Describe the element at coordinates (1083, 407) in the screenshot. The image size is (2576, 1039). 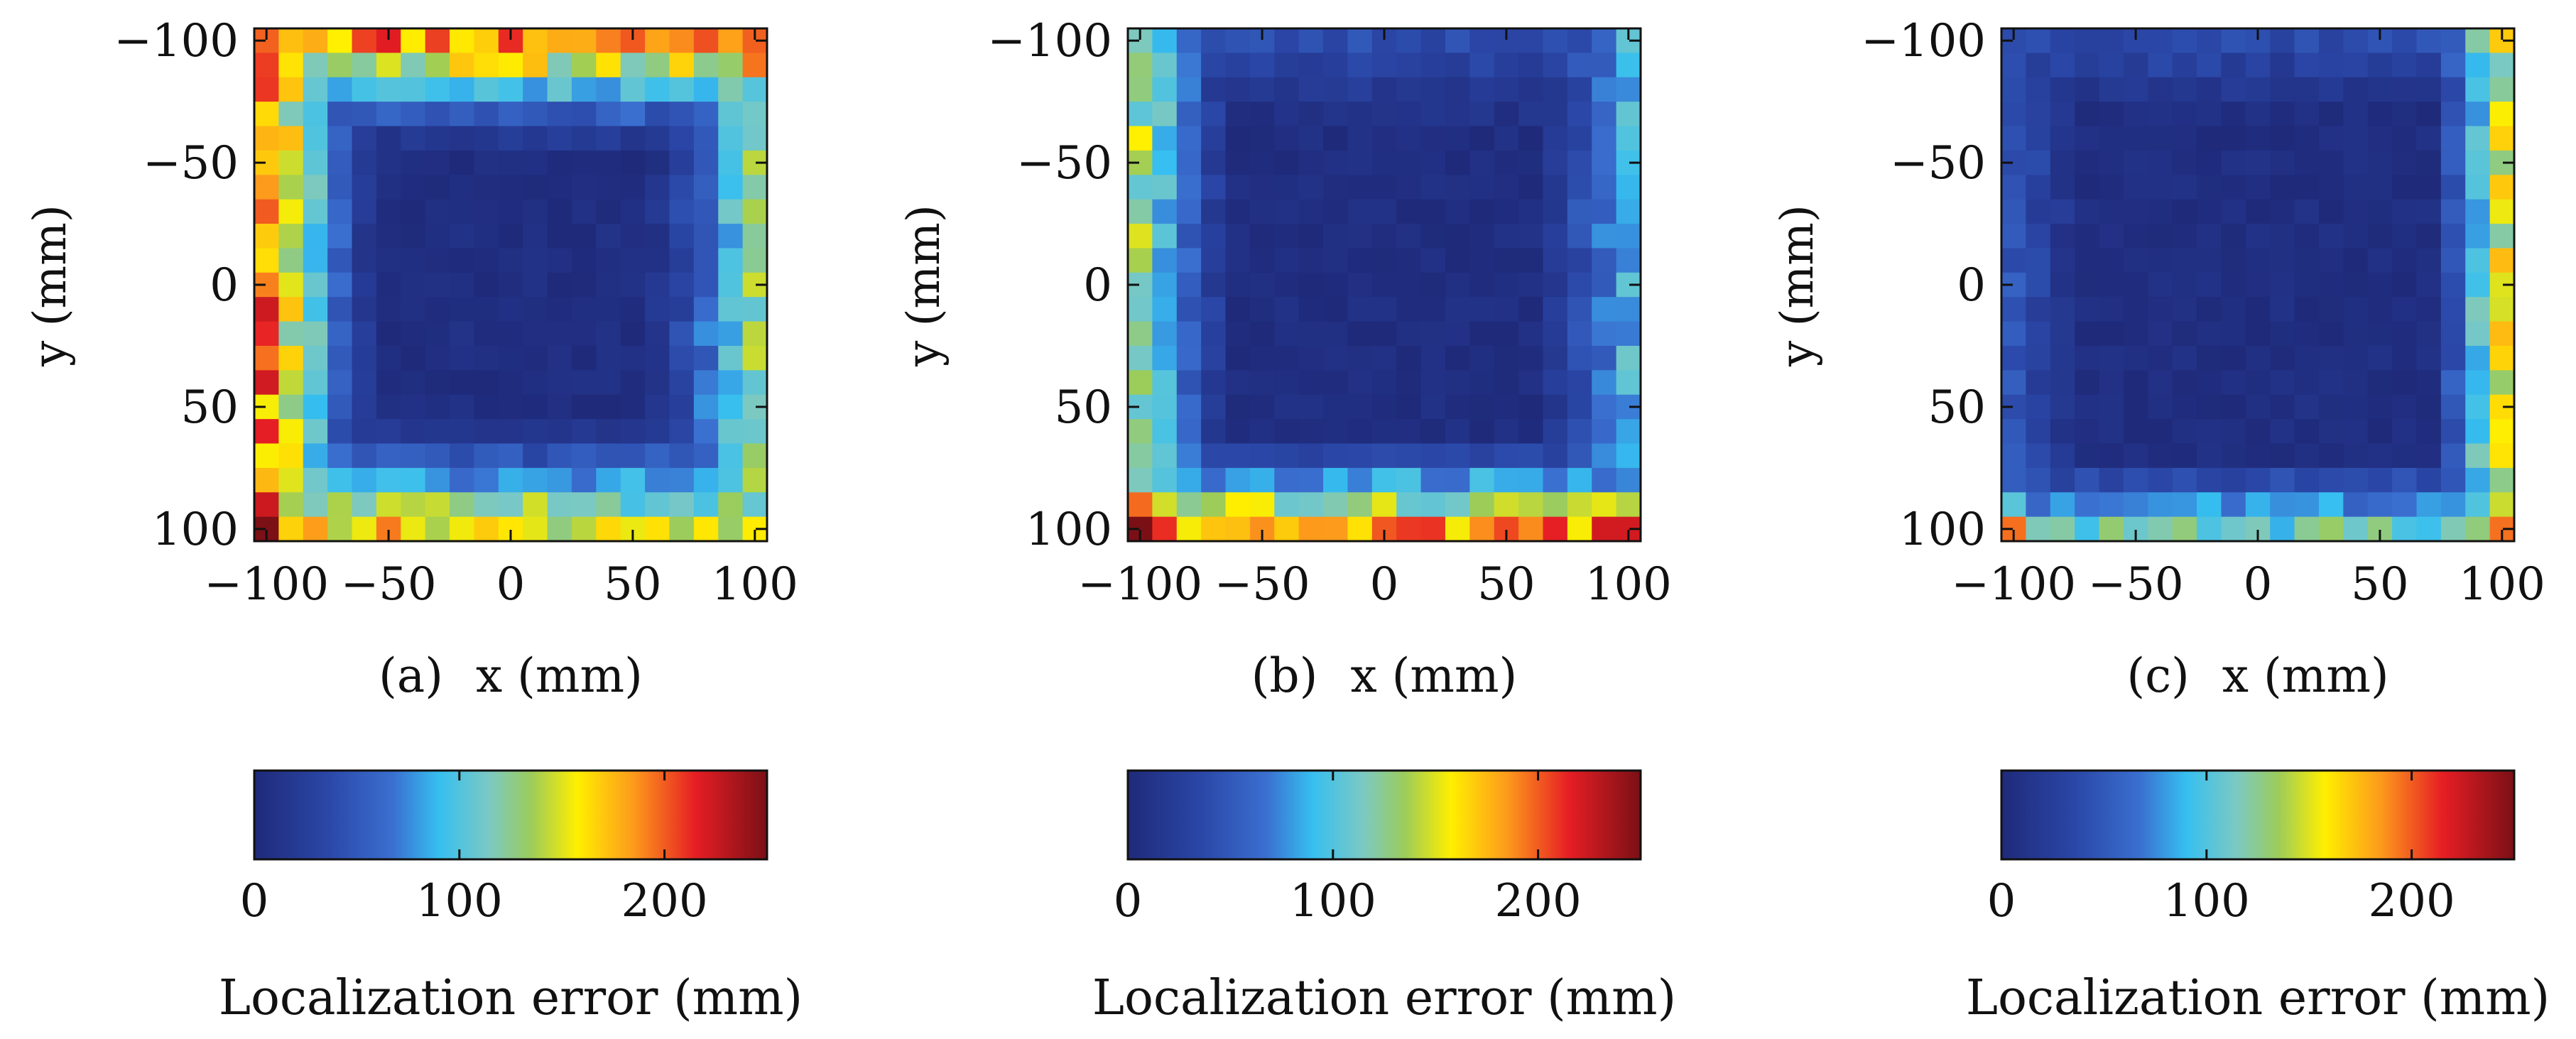
I see `y-tick-label: 50` at that location.